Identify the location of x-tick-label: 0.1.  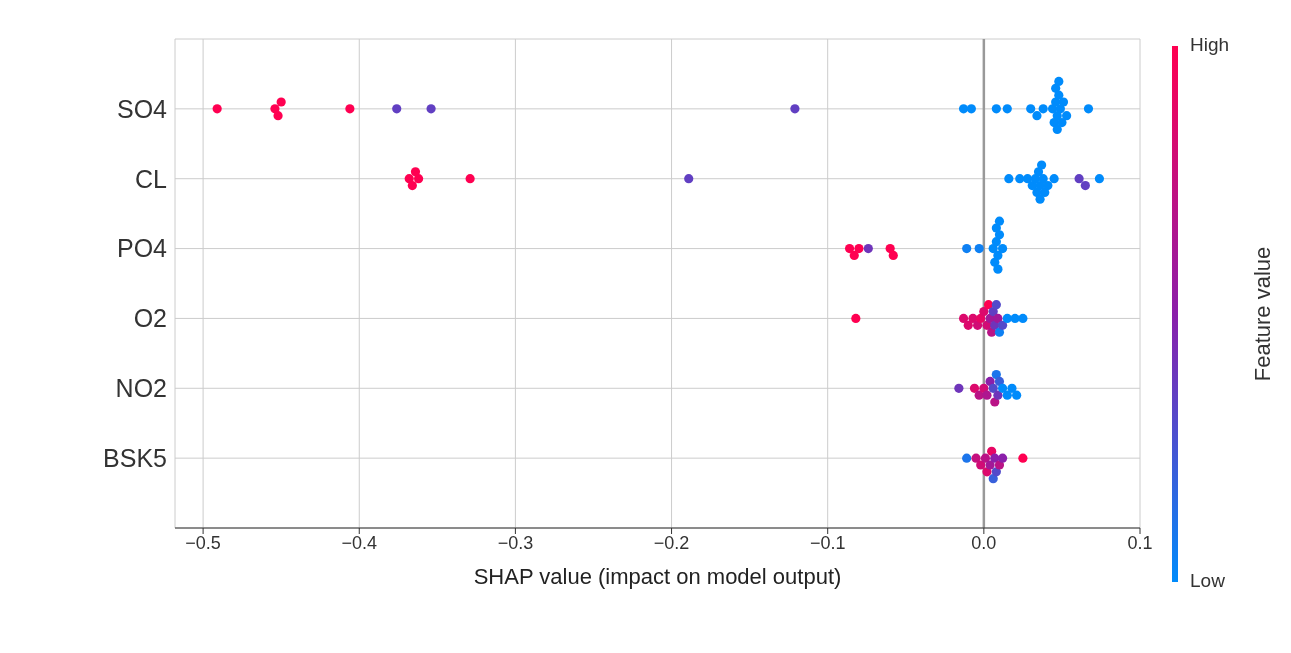
(1140, 542).